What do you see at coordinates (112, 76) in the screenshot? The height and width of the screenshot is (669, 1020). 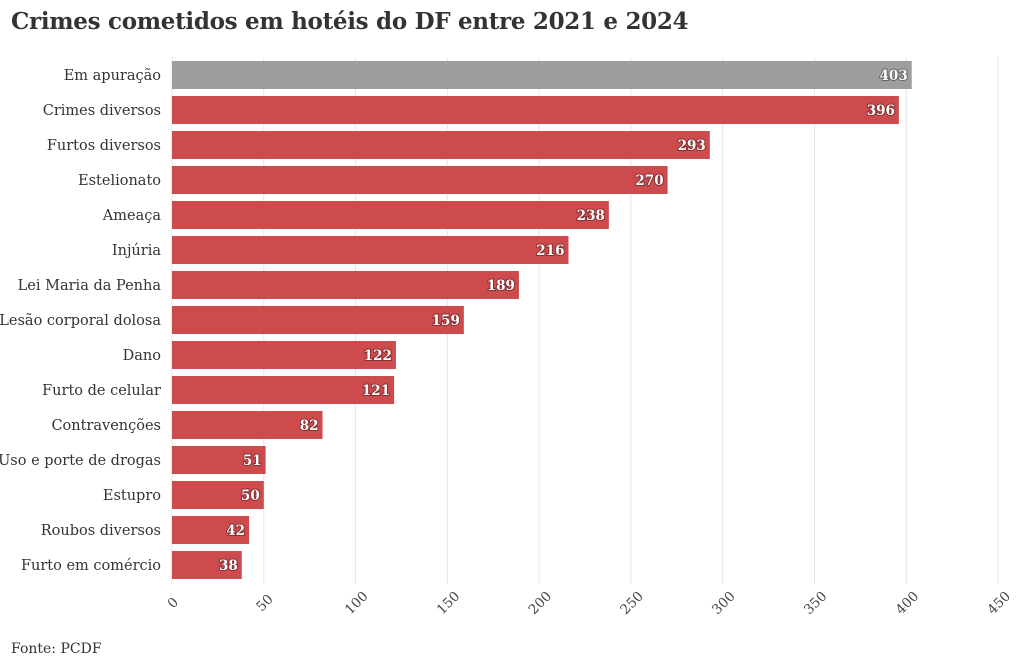 I see `category-label: Em apuração` at bounding box center [112, 76].